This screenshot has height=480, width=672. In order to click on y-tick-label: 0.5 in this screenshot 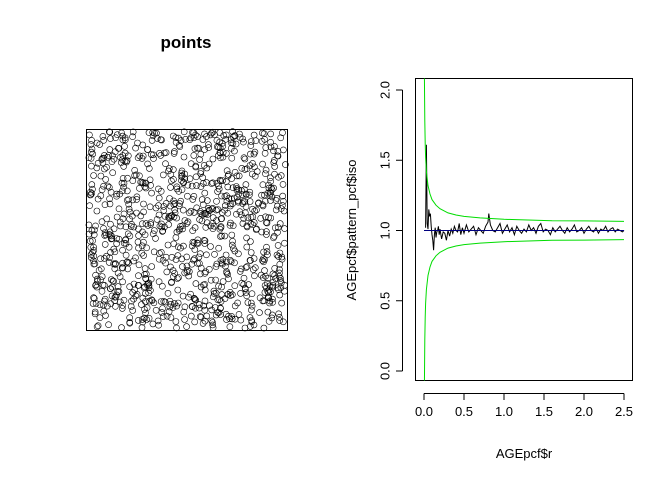, I will do `click(384, 301)`.